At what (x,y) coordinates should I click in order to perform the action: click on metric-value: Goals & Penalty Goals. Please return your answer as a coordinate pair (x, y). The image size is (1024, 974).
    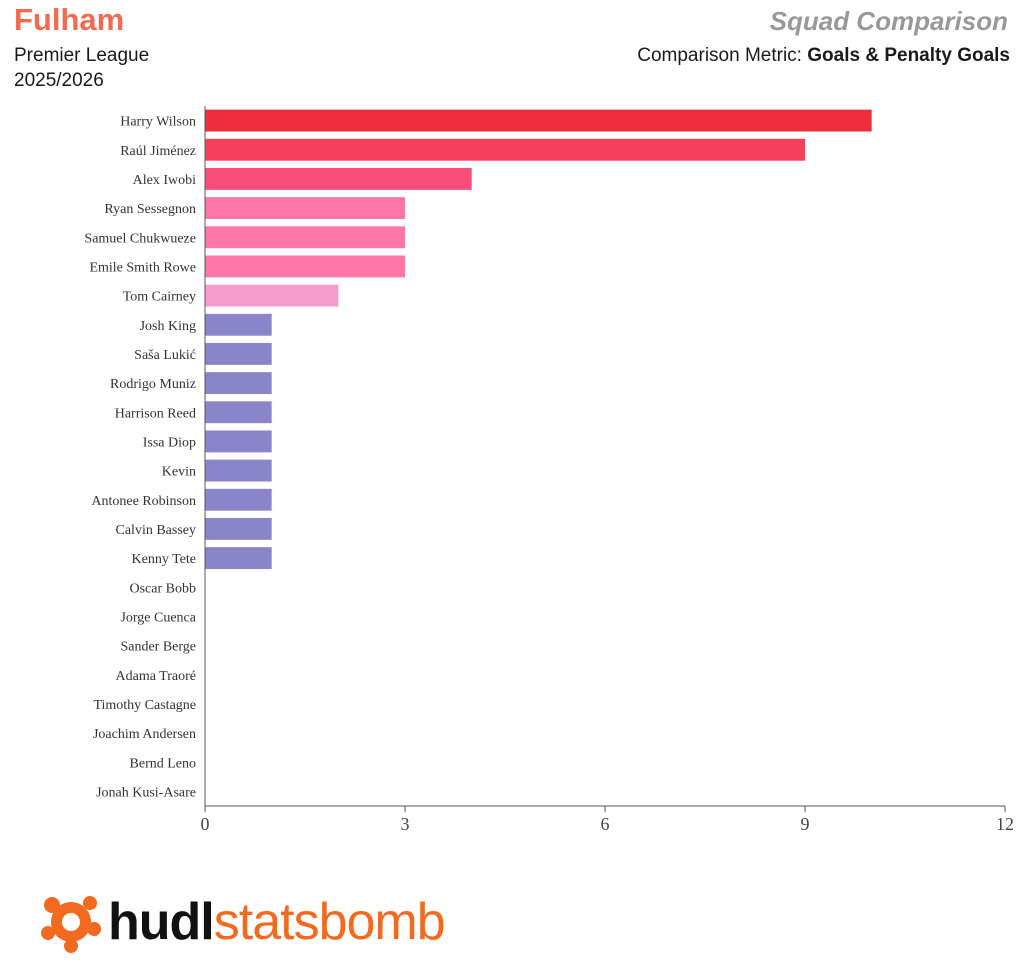
    Looking at the image, I should click on (908, 55).